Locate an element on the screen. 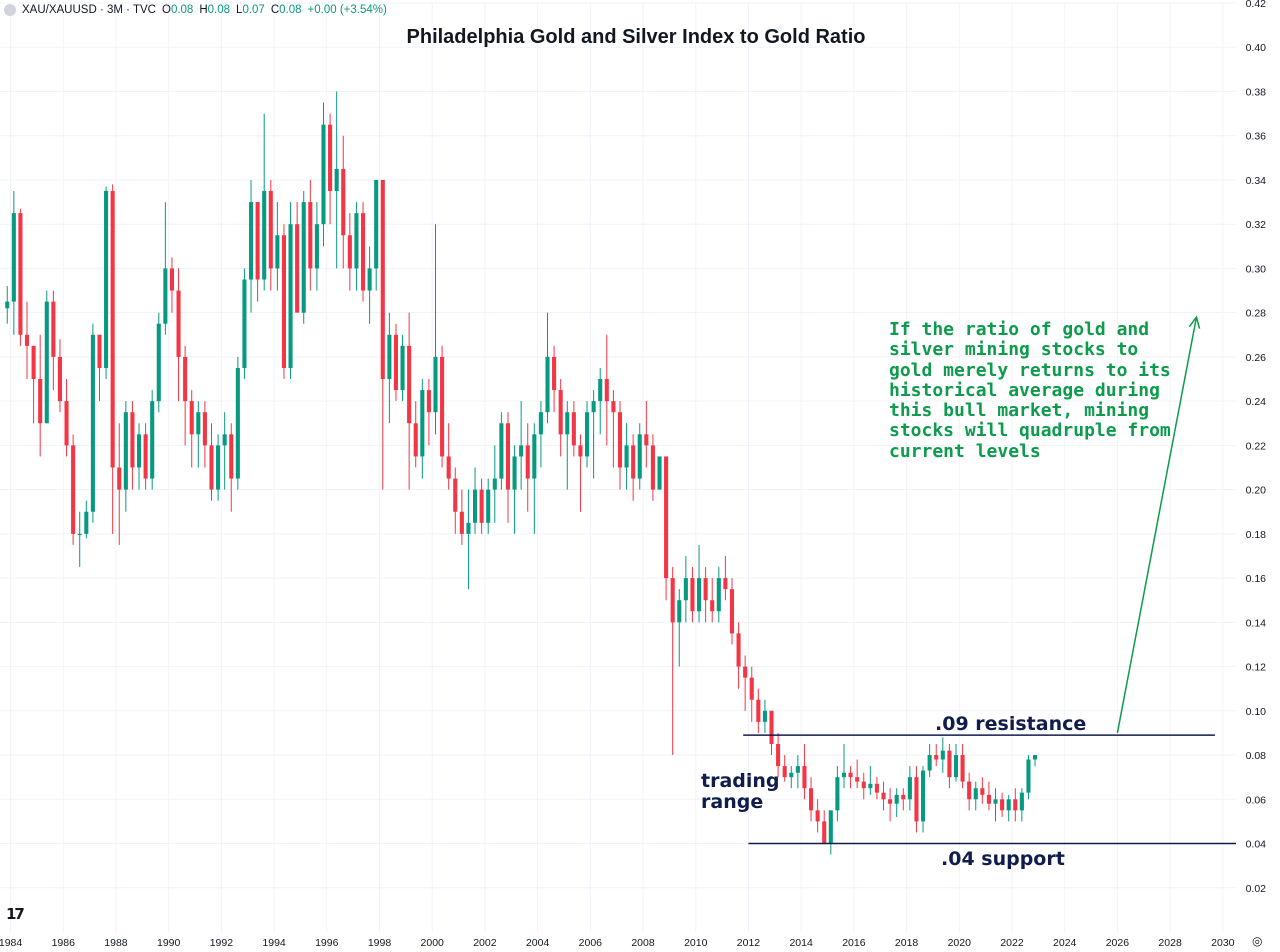 The image size is (1280, 952). x-tick-label: 2012 is located at coordinates (749, 943).